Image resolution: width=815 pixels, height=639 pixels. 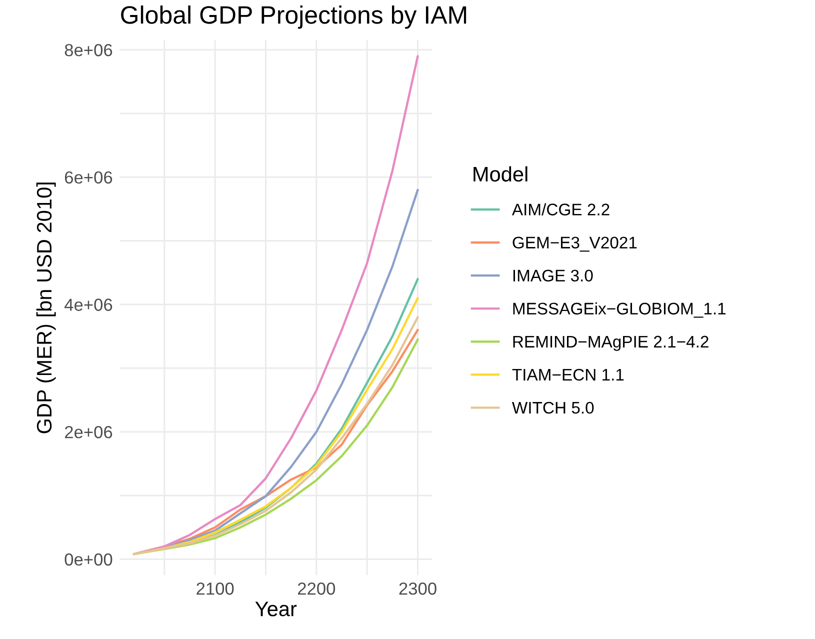 What do you see at coordinates (88, 177) in the screenshot?
I see `y-tick-label: 6e+06` at bounding box center [88, 177].